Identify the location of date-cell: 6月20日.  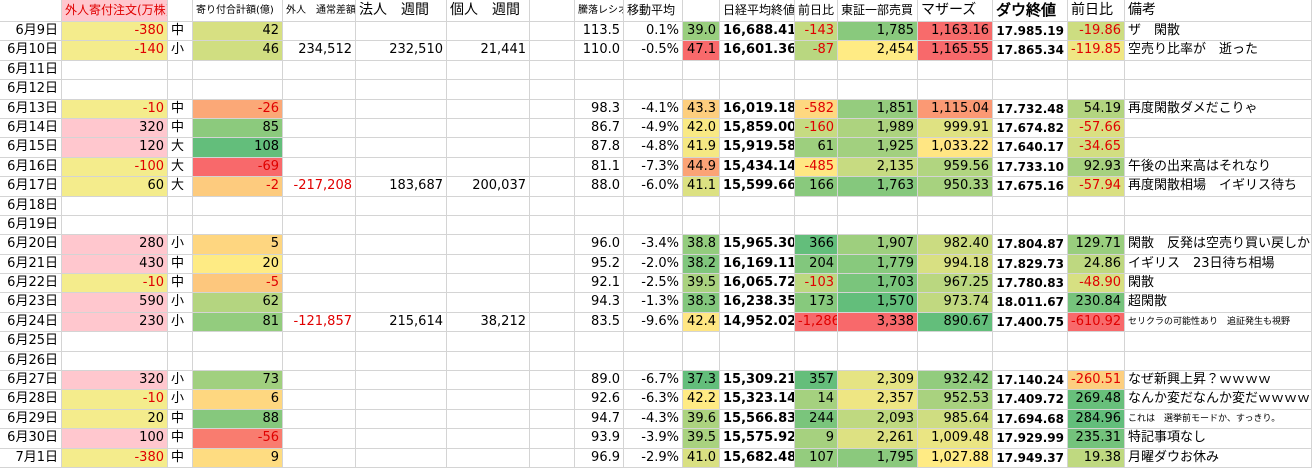
(31, 245).